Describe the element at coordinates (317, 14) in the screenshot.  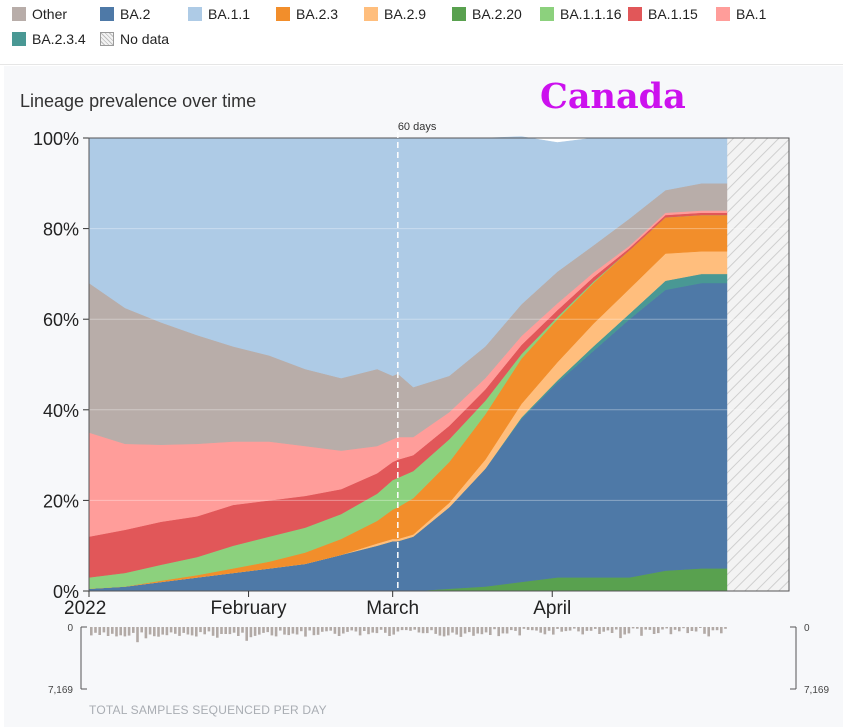
I see `legend-label: BA.2.3` at that location.